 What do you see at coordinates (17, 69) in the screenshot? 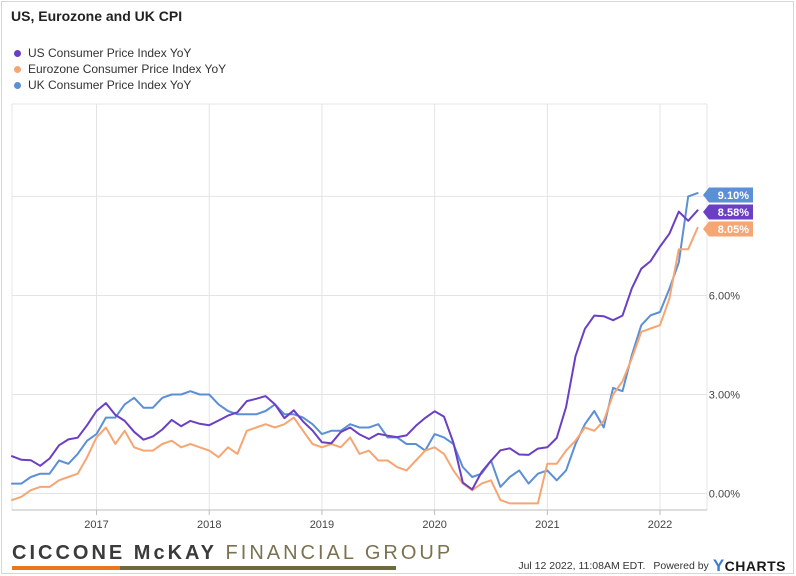
I see `legend-swatch-eurozone` at bounding box center [17, 69].